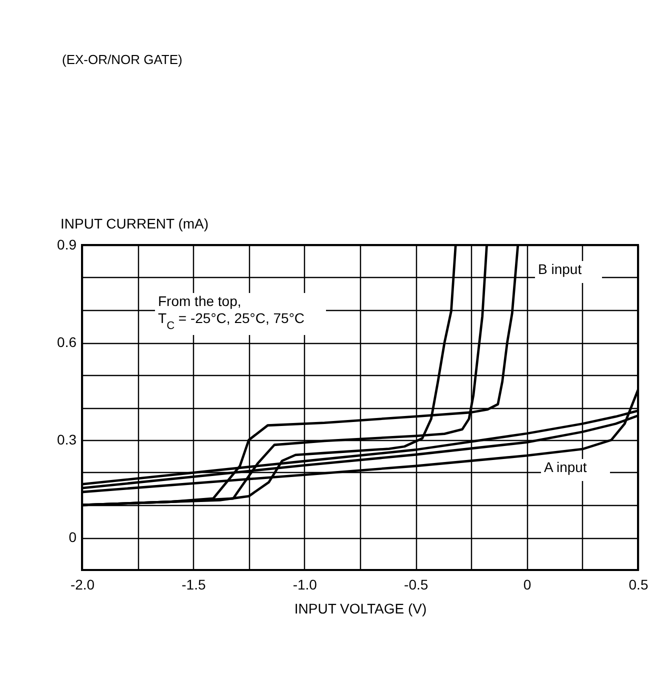 This screenshot has height=677, width=658. Describe the element at coordinates (565, 467) in the screenshot. I see `annotation: A input` at that location.